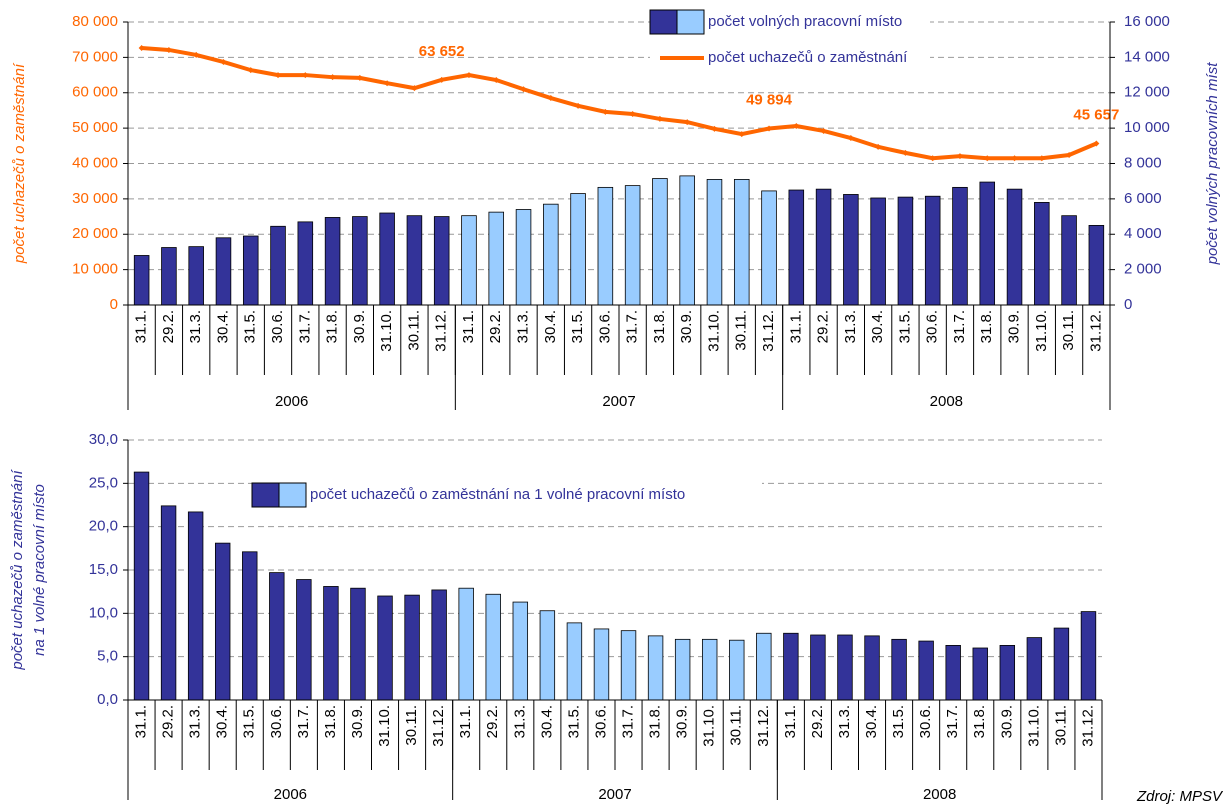  What do you see at coordinates (291, 401) in the screenshot?
I see `group-label: 2006` at bounding box center [291, 401].